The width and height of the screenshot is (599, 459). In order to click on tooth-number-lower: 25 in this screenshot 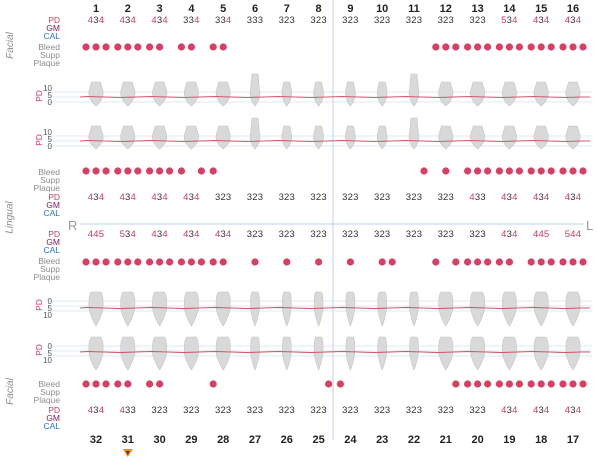, I will do `click(318, 440)`.